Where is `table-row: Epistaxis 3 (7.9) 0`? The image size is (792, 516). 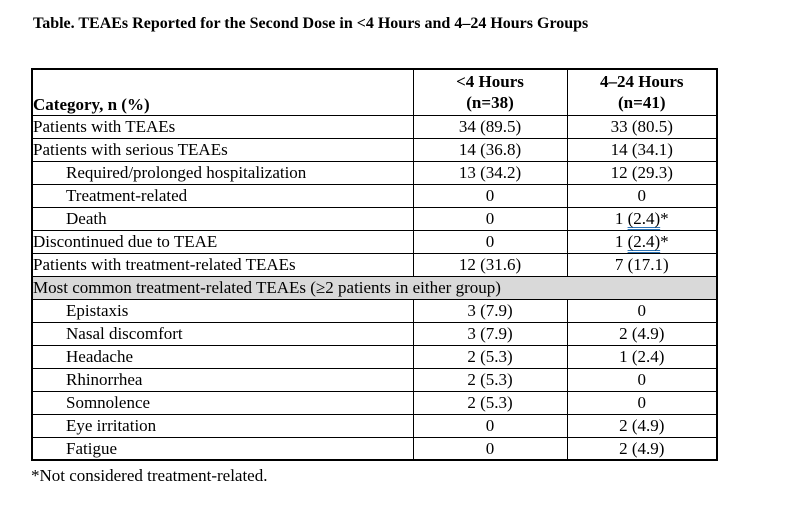 table-row: Epistaxis 3 (7.9) 0 is located at coordinates (374, 310).